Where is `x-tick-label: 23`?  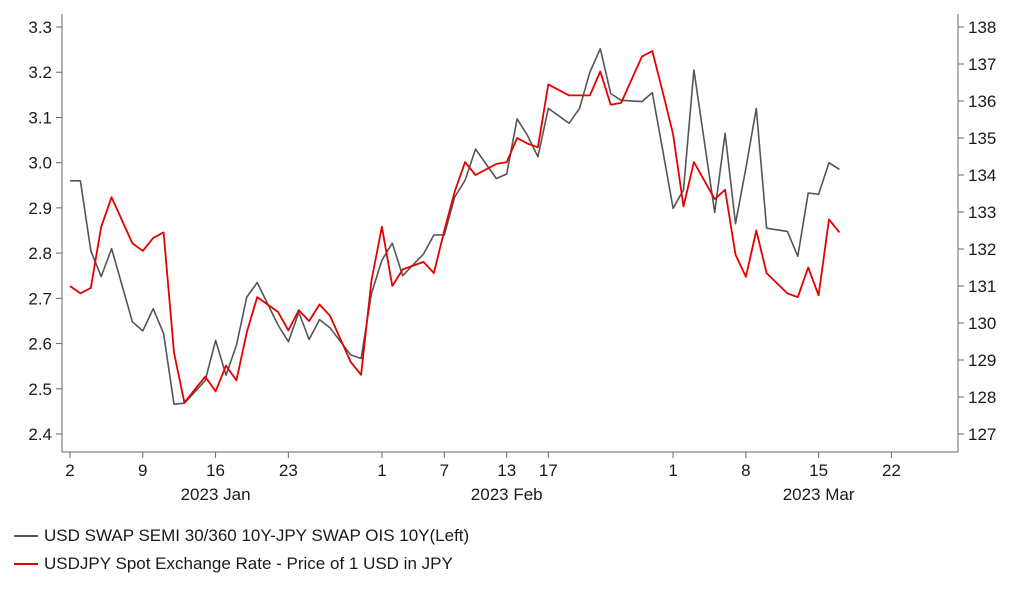
x-tick-label: 23 is located at coordinates (288, 470).